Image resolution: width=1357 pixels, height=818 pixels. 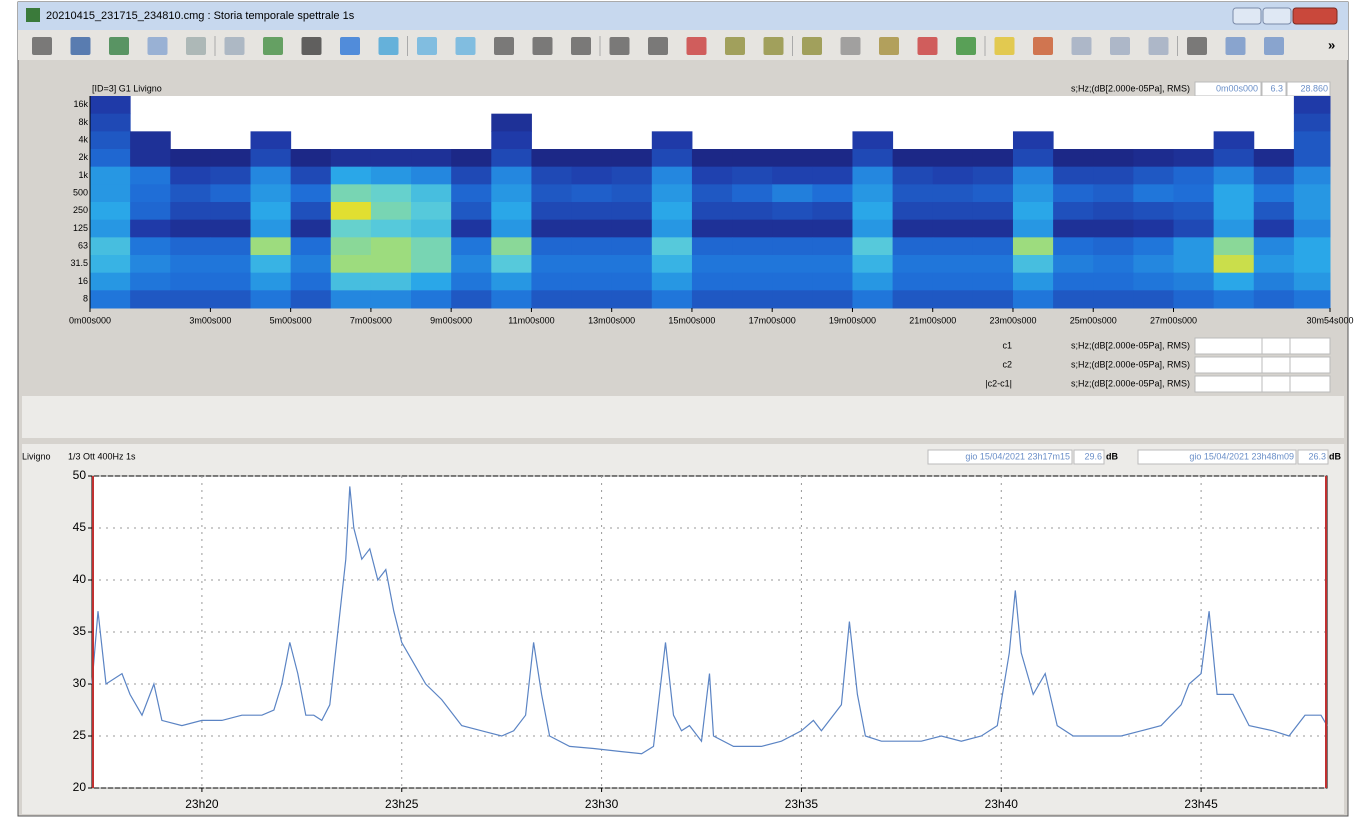 I want to click on minimize-button, so click(x=1247, y=16).